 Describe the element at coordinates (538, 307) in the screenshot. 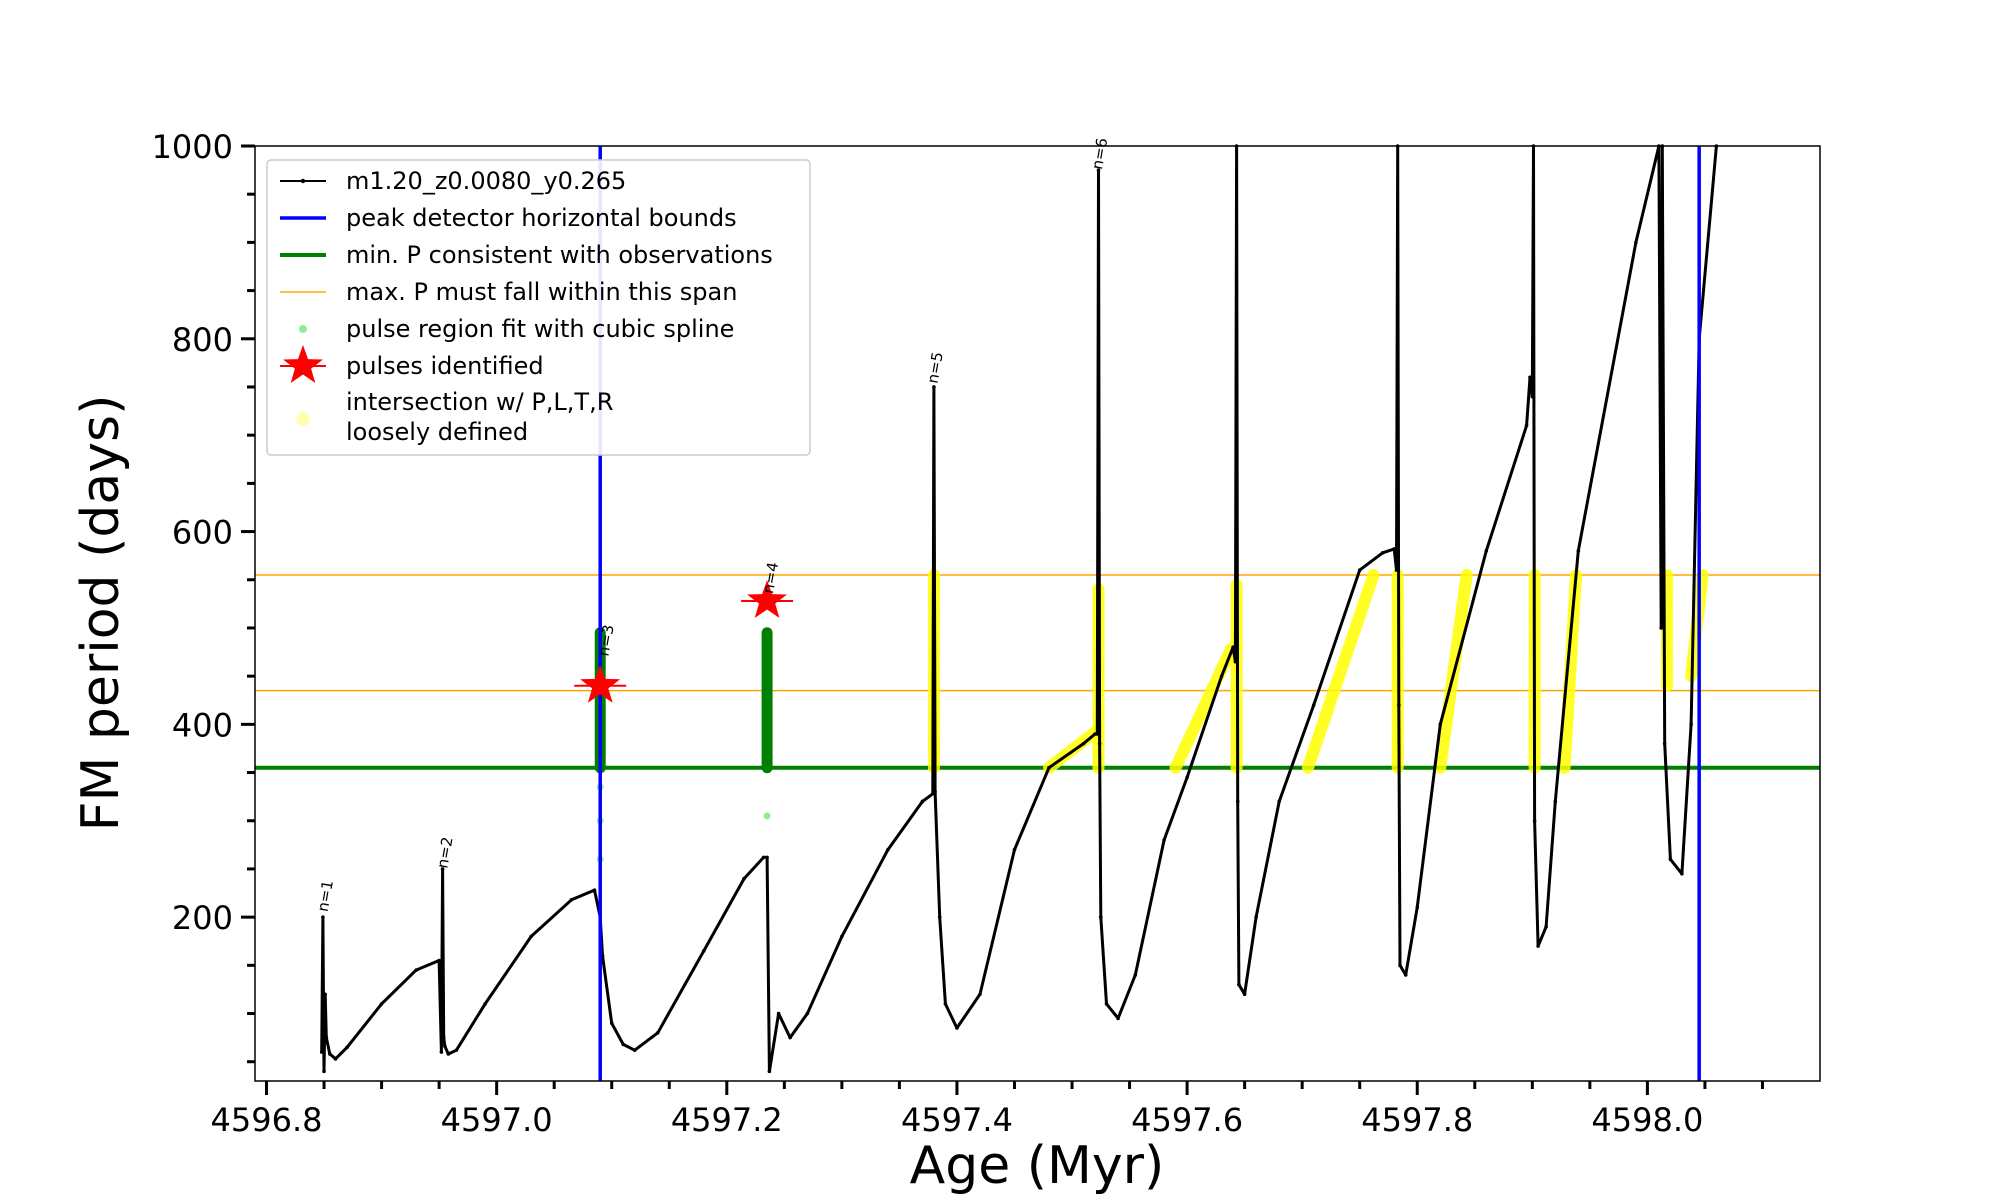

I see `legend-box` at that location.